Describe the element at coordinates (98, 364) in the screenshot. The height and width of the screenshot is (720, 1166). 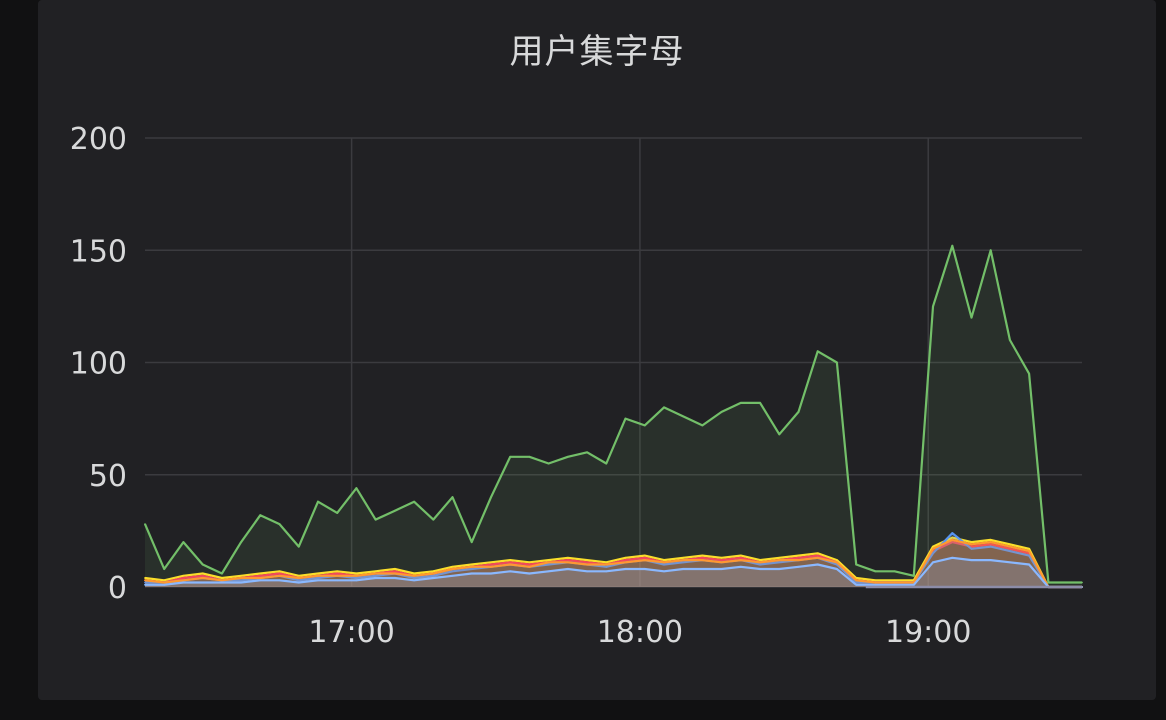
I see `y-tick-label: 100` at that location.